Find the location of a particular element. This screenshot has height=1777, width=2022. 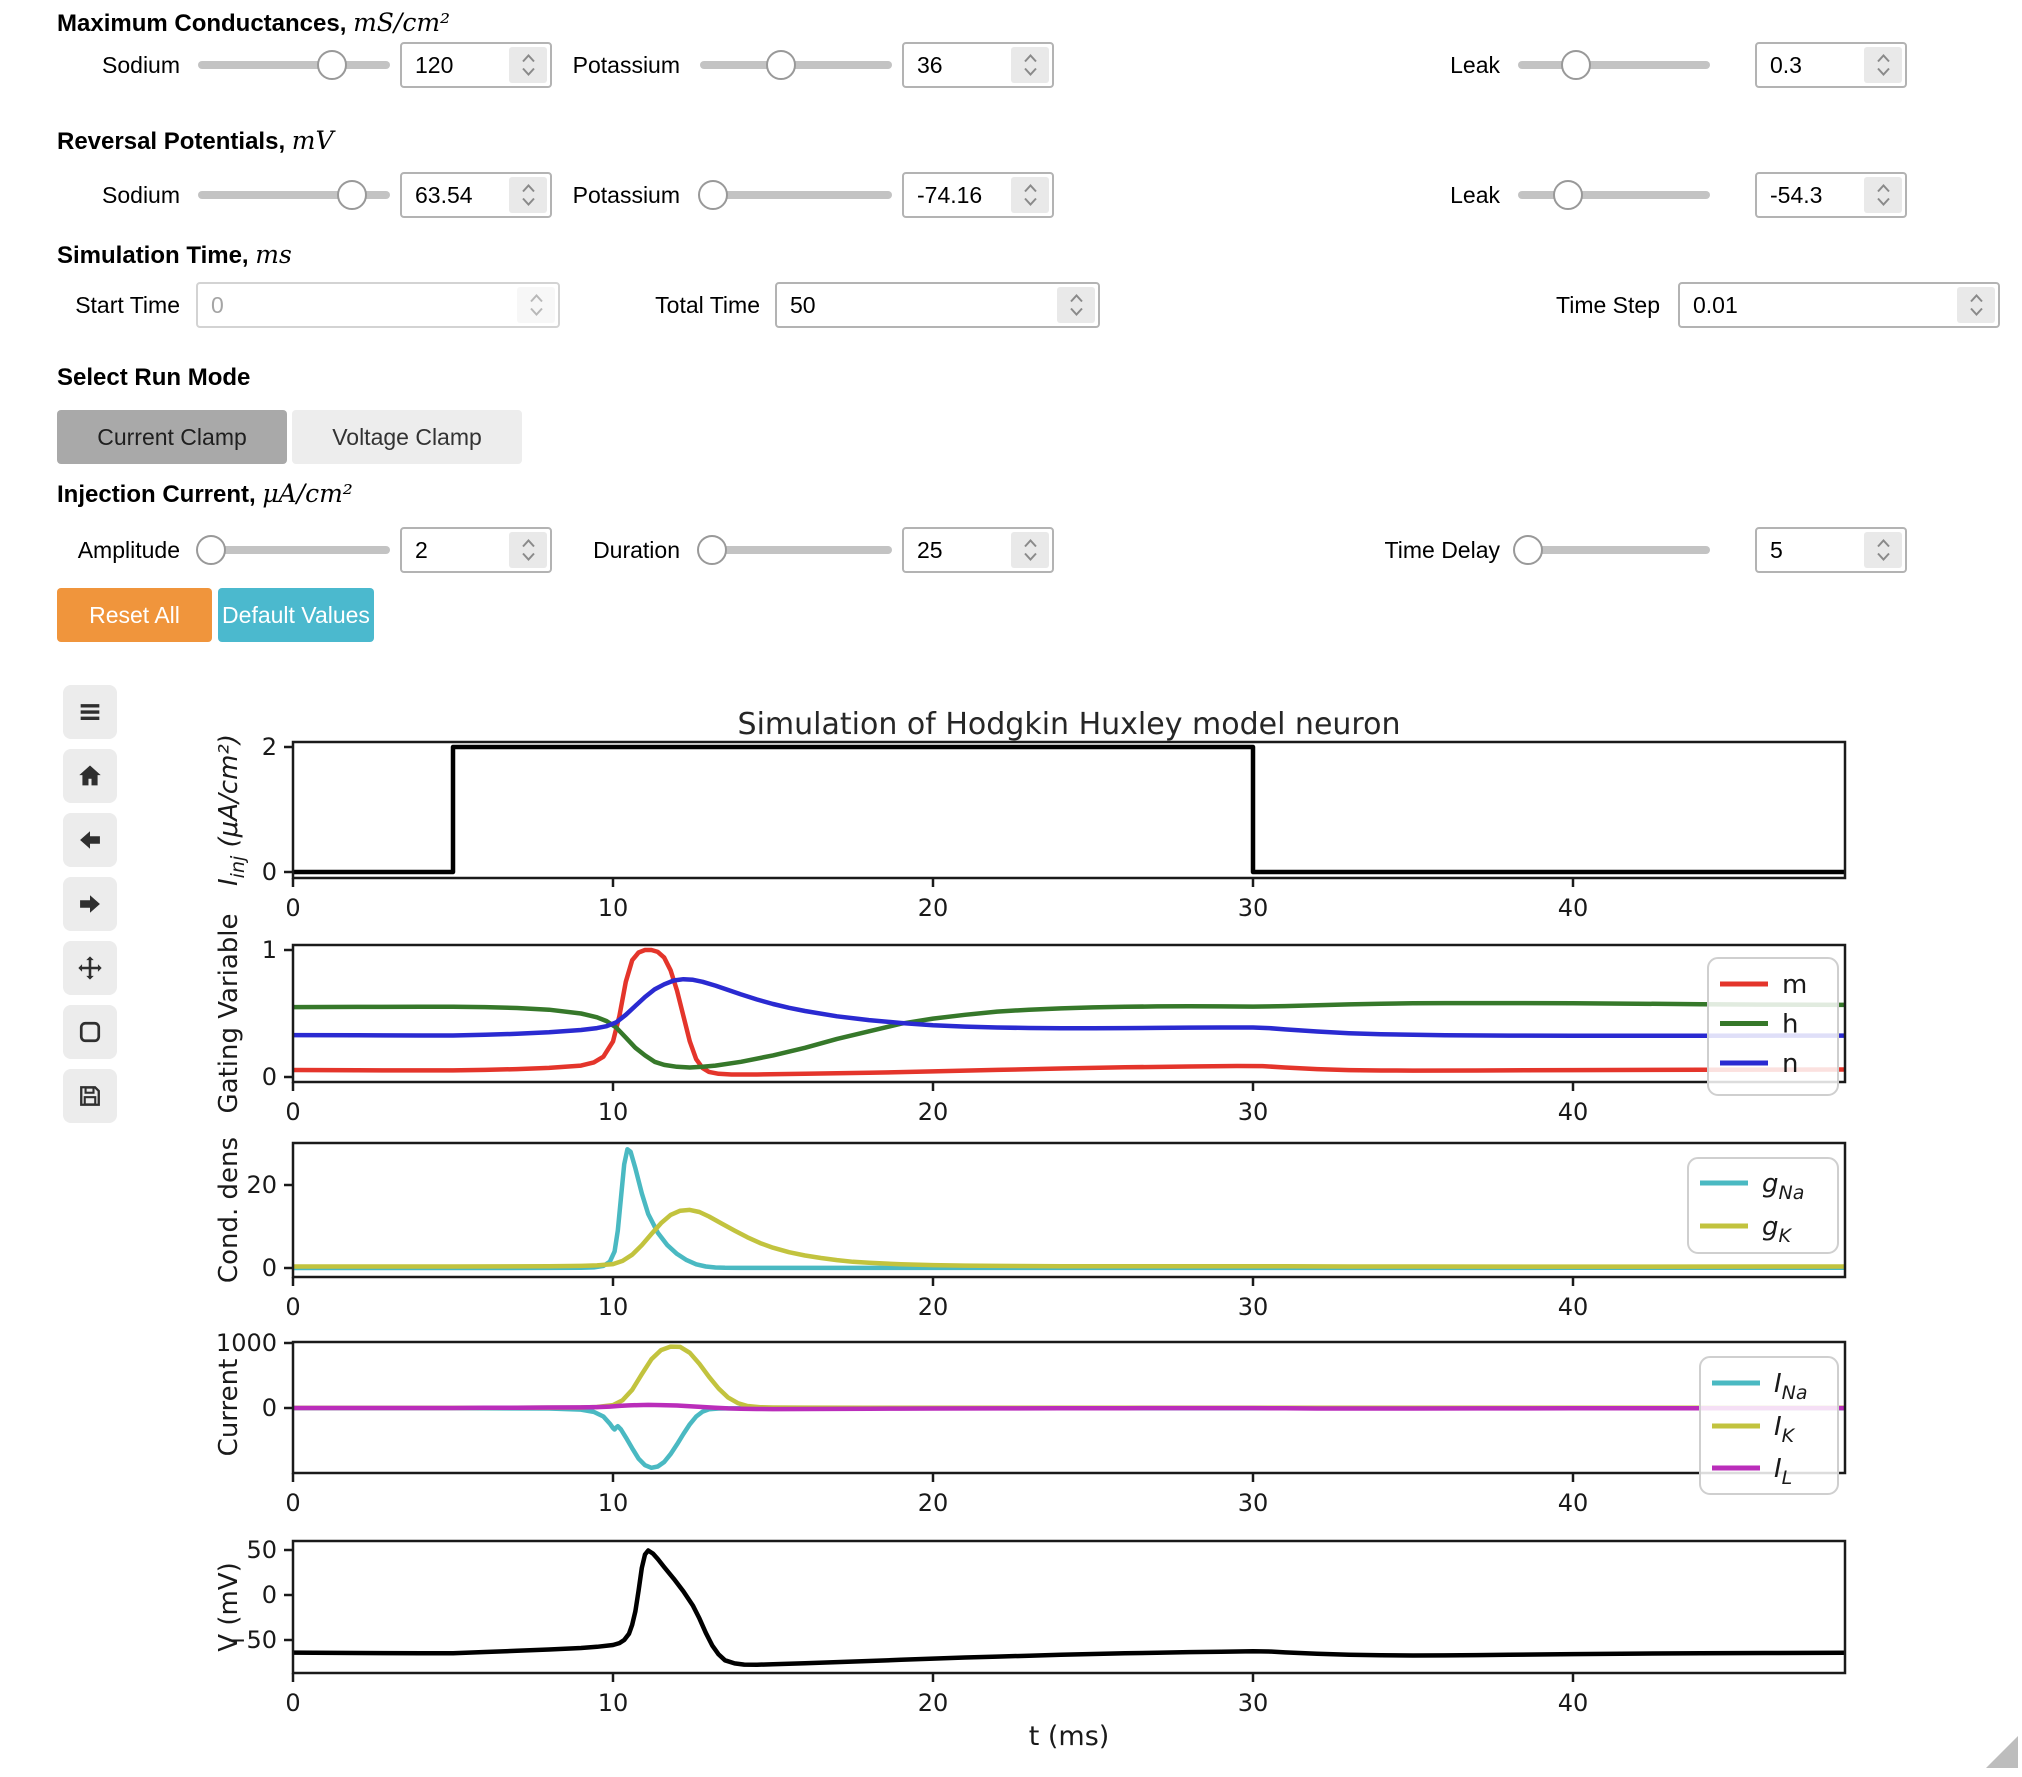

current-clamp-button: Current Clamp is located at coordinates (172, 437).